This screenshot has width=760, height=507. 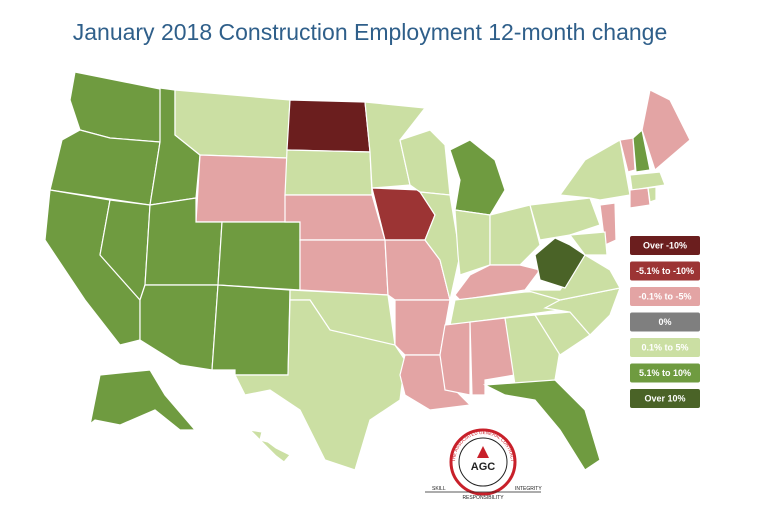 I want to click on logo-right: INTEGRITY, so click(x=528, y=489).